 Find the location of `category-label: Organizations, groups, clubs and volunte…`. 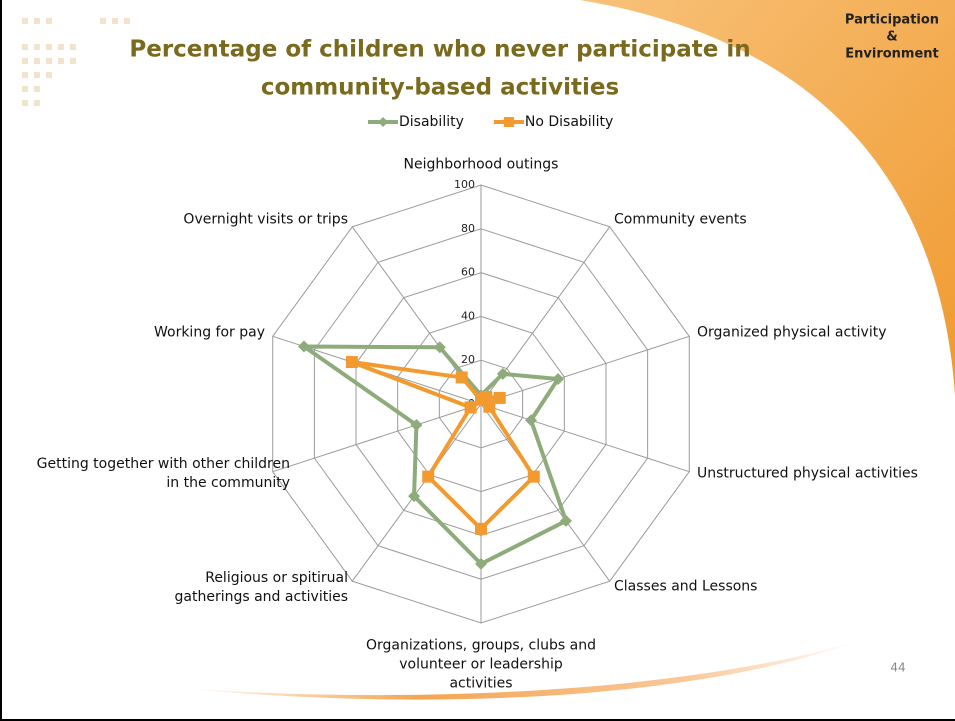

category-label: Organizations, groups, clubs and volunte… is located at coordinates (481, 664).